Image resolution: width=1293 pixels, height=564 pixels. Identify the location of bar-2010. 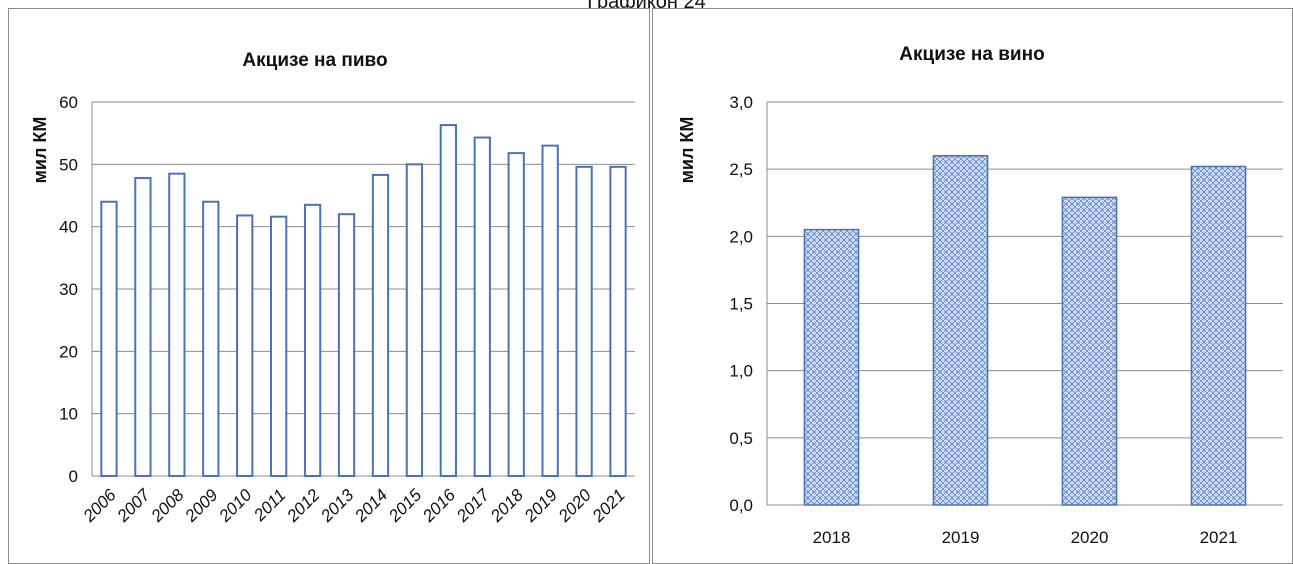
(245, 346).